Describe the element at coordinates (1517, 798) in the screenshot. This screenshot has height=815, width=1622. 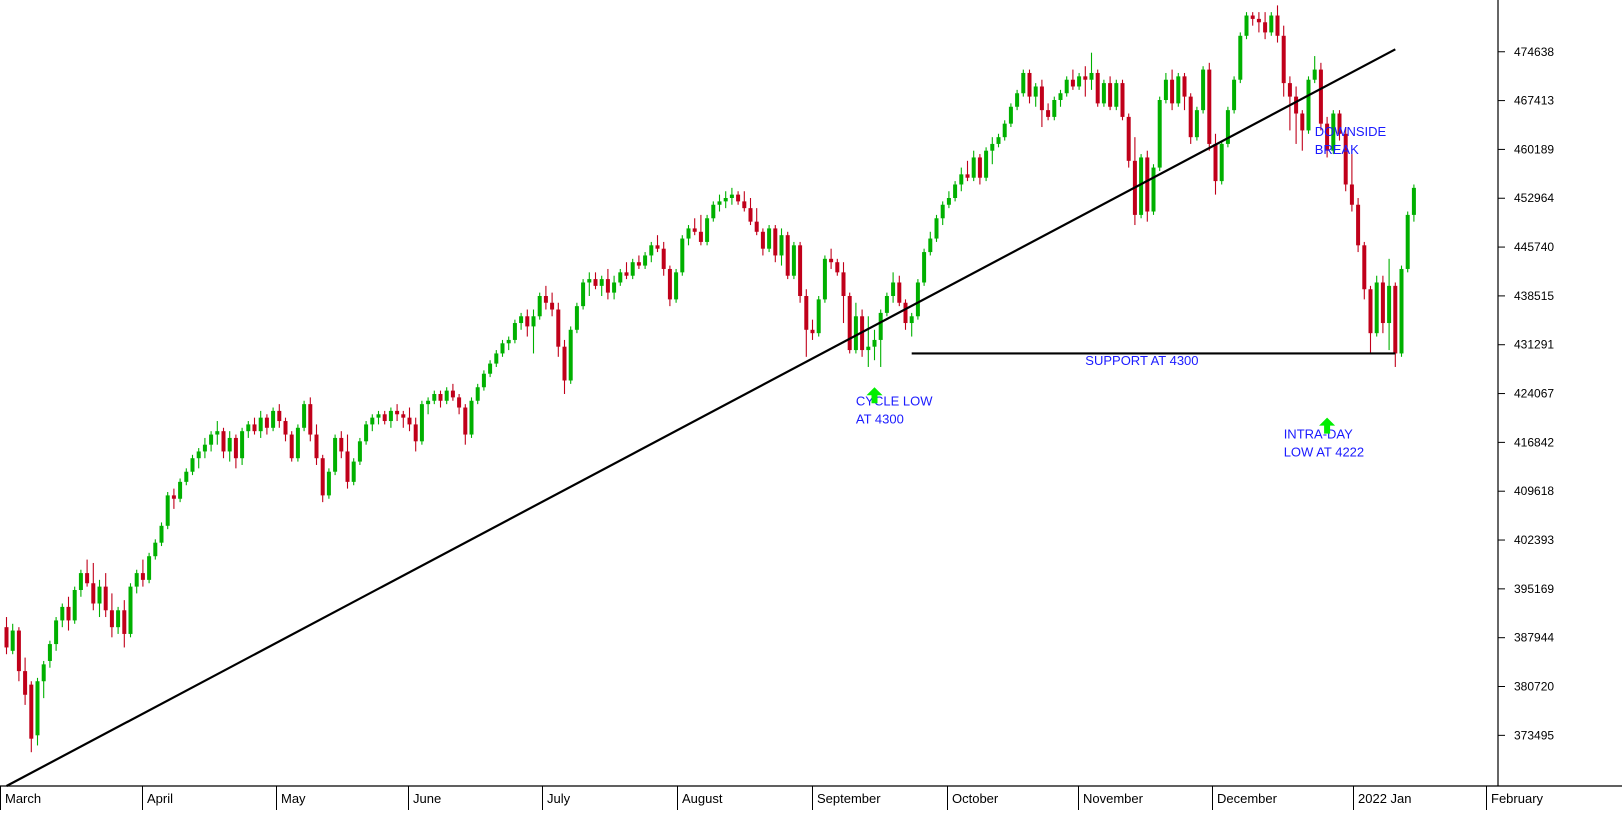
I see `x-tick-label-11: February` at that location.